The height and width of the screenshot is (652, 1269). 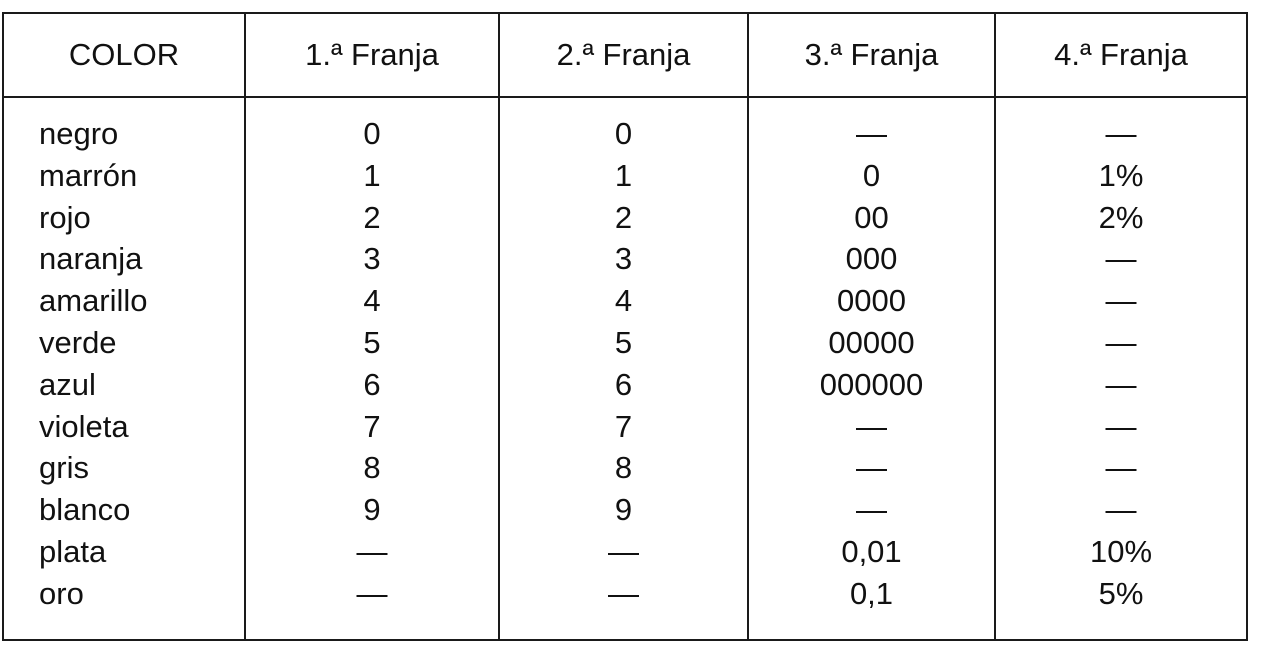 I want to click on table-cell: 1%, so click(x=1121, y=175).